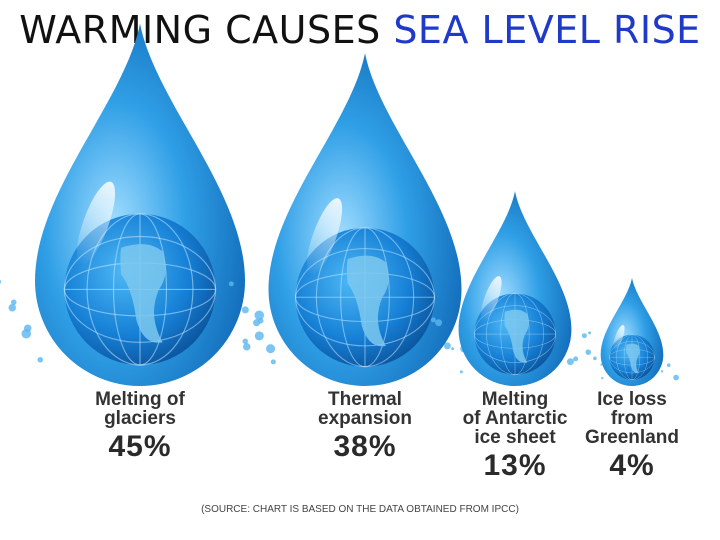 The image size is (720, 540). Describe the element at coordinates (365, 446) in the screenshot. I see `value-label-2: 38%` at that location.